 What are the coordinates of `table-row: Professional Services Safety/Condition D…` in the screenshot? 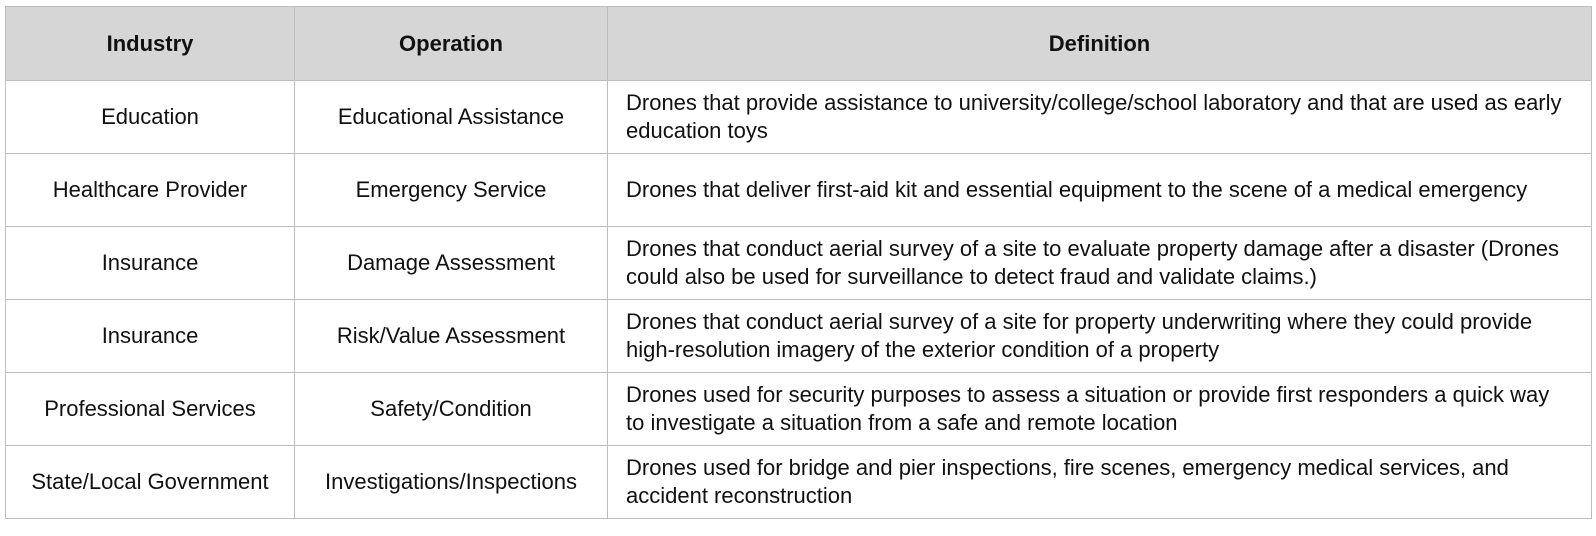 It's located at (798, 409).